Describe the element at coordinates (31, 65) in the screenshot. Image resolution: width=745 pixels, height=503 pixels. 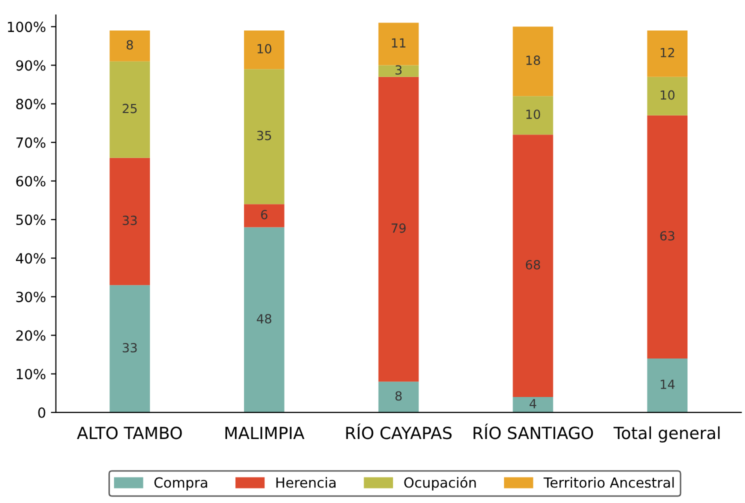
I see `y-tick-label: 90%` at that location.